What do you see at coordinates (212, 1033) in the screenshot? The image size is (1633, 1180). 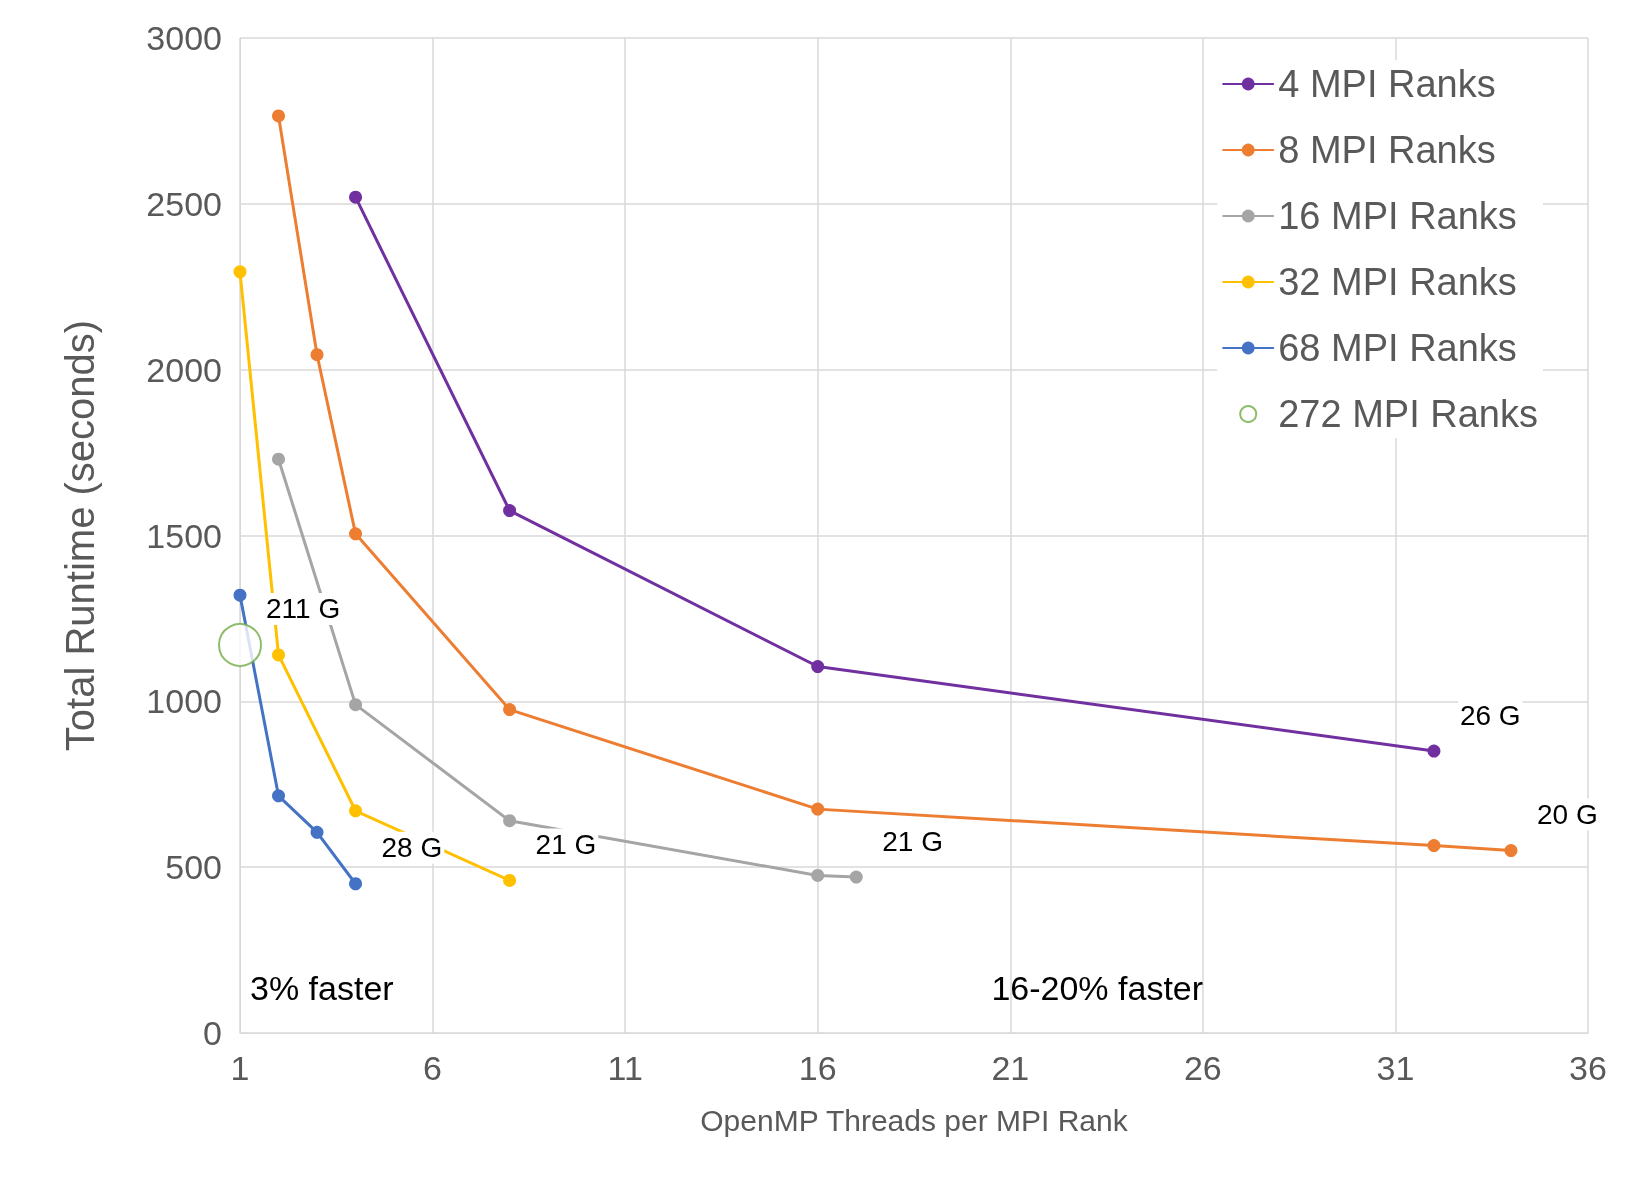 I see `y-tick-label: 0` at bounding box center [212, 1033].